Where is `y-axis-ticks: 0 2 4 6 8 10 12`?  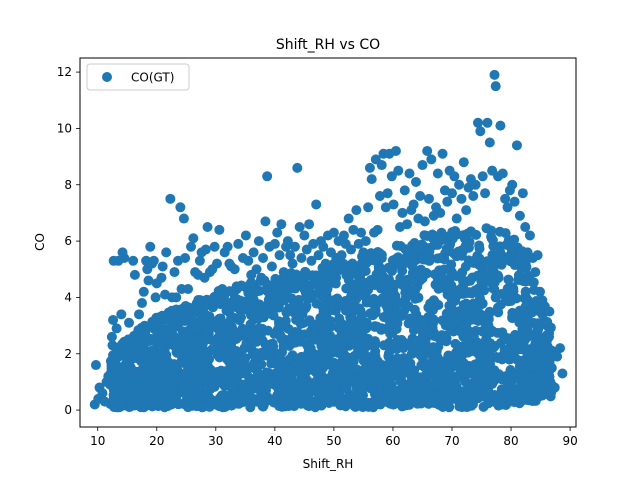 y-axis-ticks: 0 2 4 6 8 10 12 is located at coordinates (68, 241).